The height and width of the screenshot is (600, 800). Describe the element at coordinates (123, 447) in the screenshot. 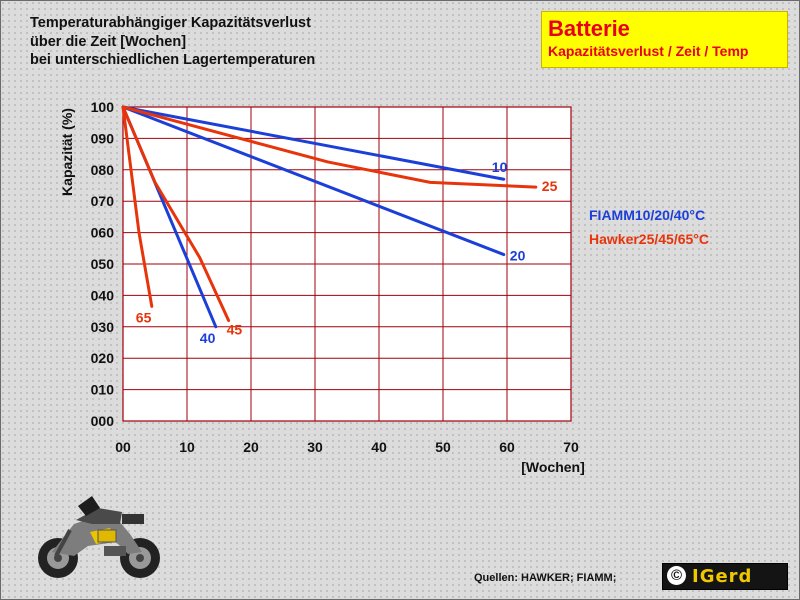

I see `x-tick-label: 00` at that location.